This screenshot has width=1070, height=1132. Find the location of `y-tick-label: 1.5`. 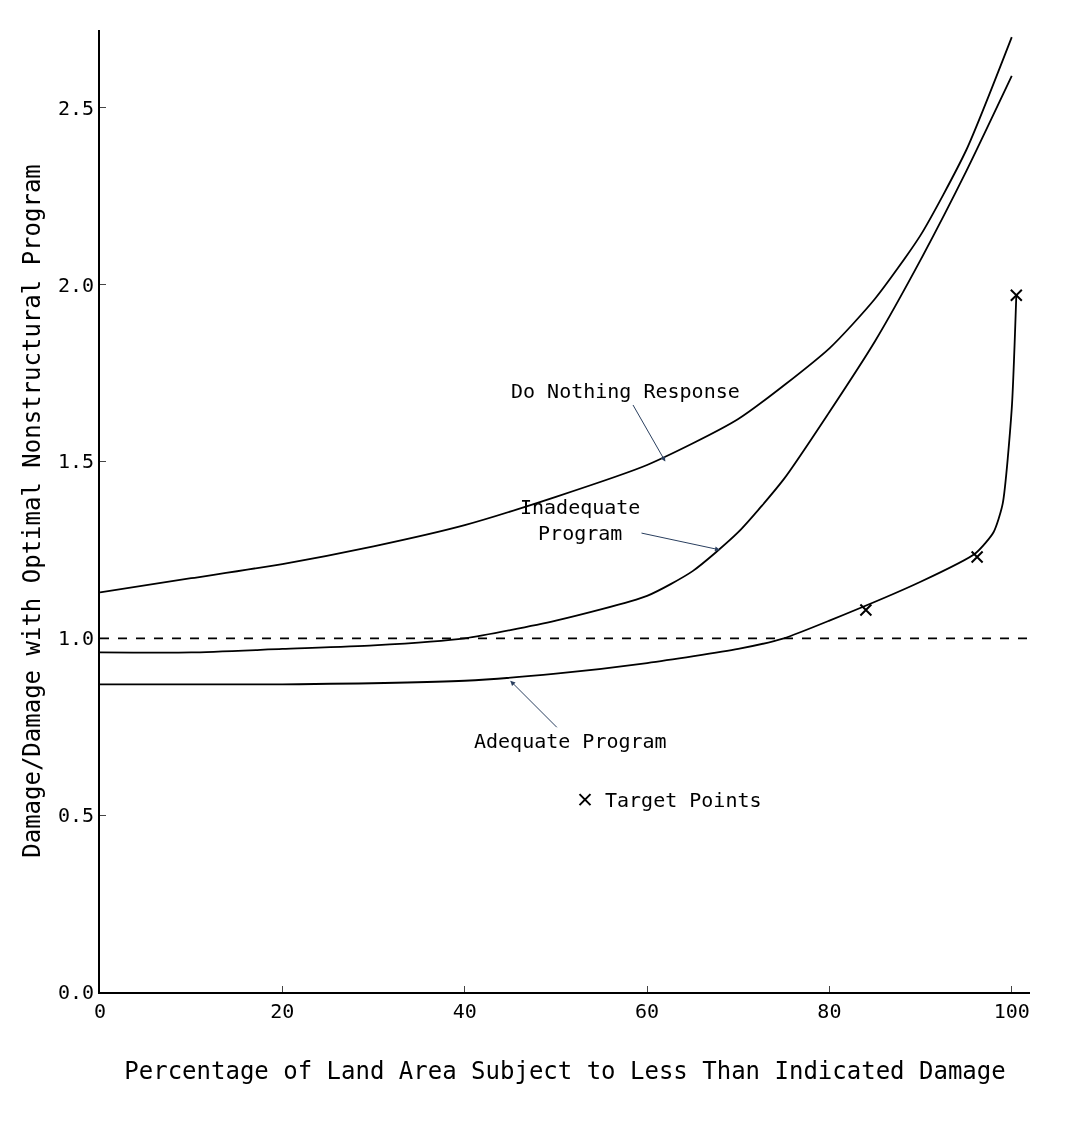

y-tick-label: 1.5 is located at coordinates (75, 461).